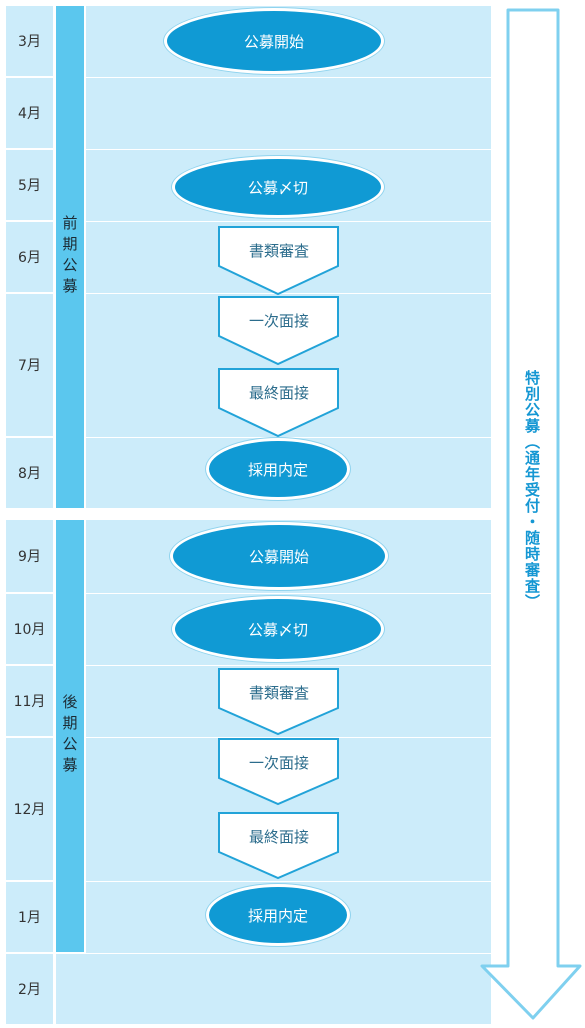 The height and width of the screenshot is (1028, 585). I want to click on interview1-step-second: 一次面接, so click(279, 772).